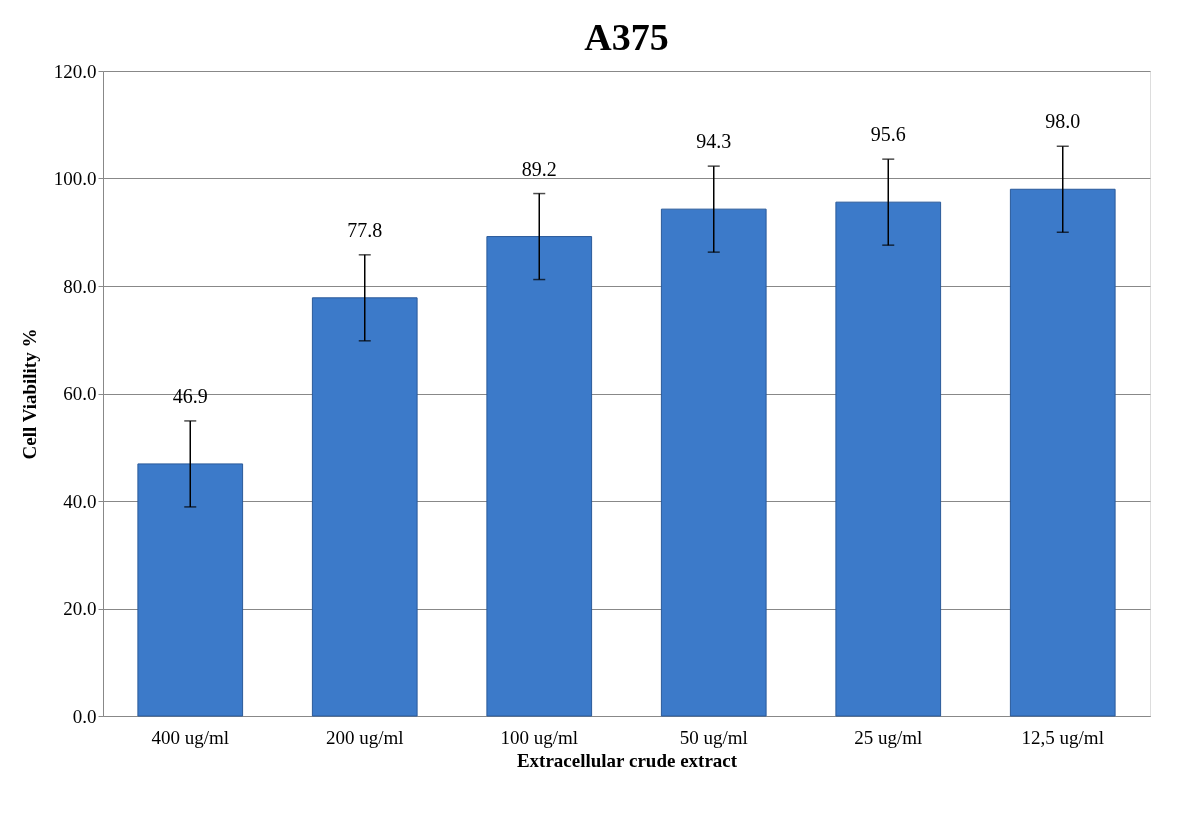  Describe the element at coordinates (539, 168) in the screenshot. I see `data-label: 89.2` at that location.